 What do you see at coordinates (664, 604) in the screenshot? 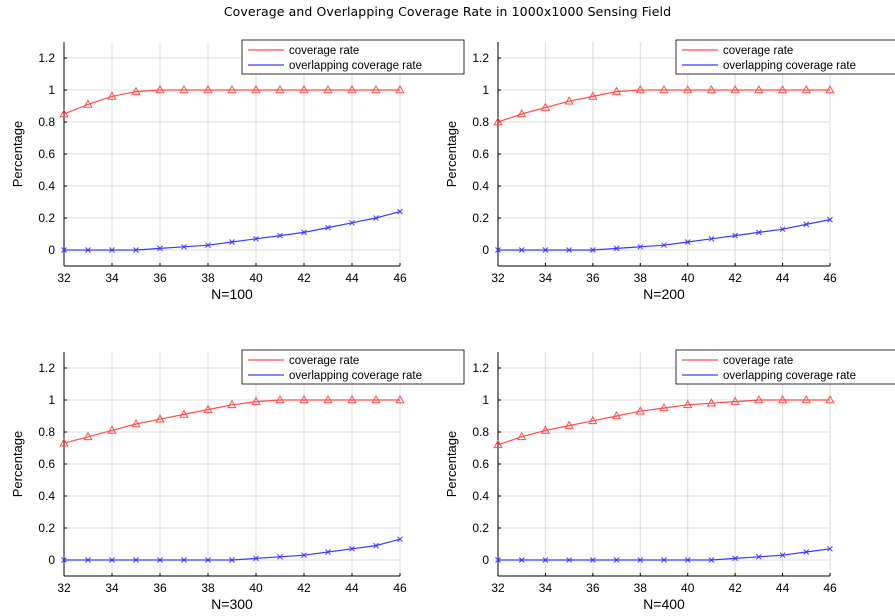
I see `x-axis-label: N=400` at bounding box center [664, 604].